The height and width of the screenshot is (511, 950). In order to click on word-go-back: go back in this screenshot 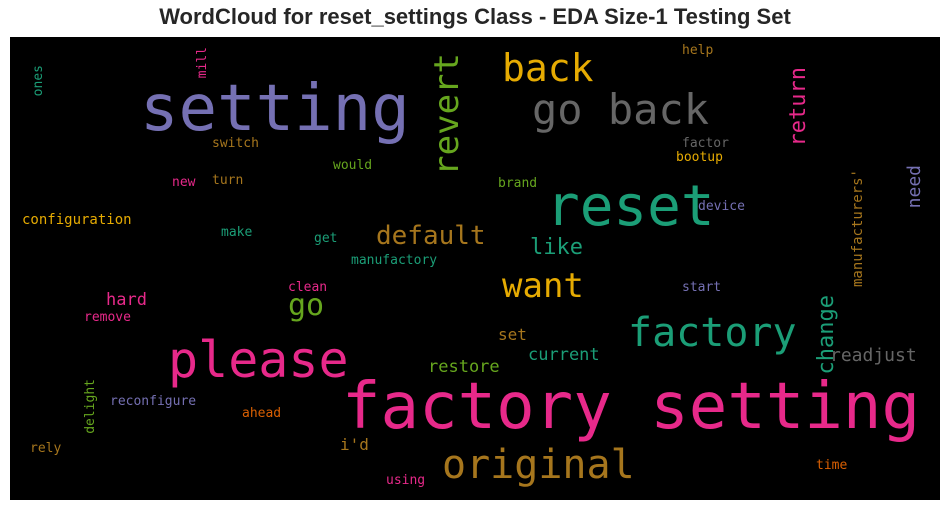, I will do `click(621, 109)`.